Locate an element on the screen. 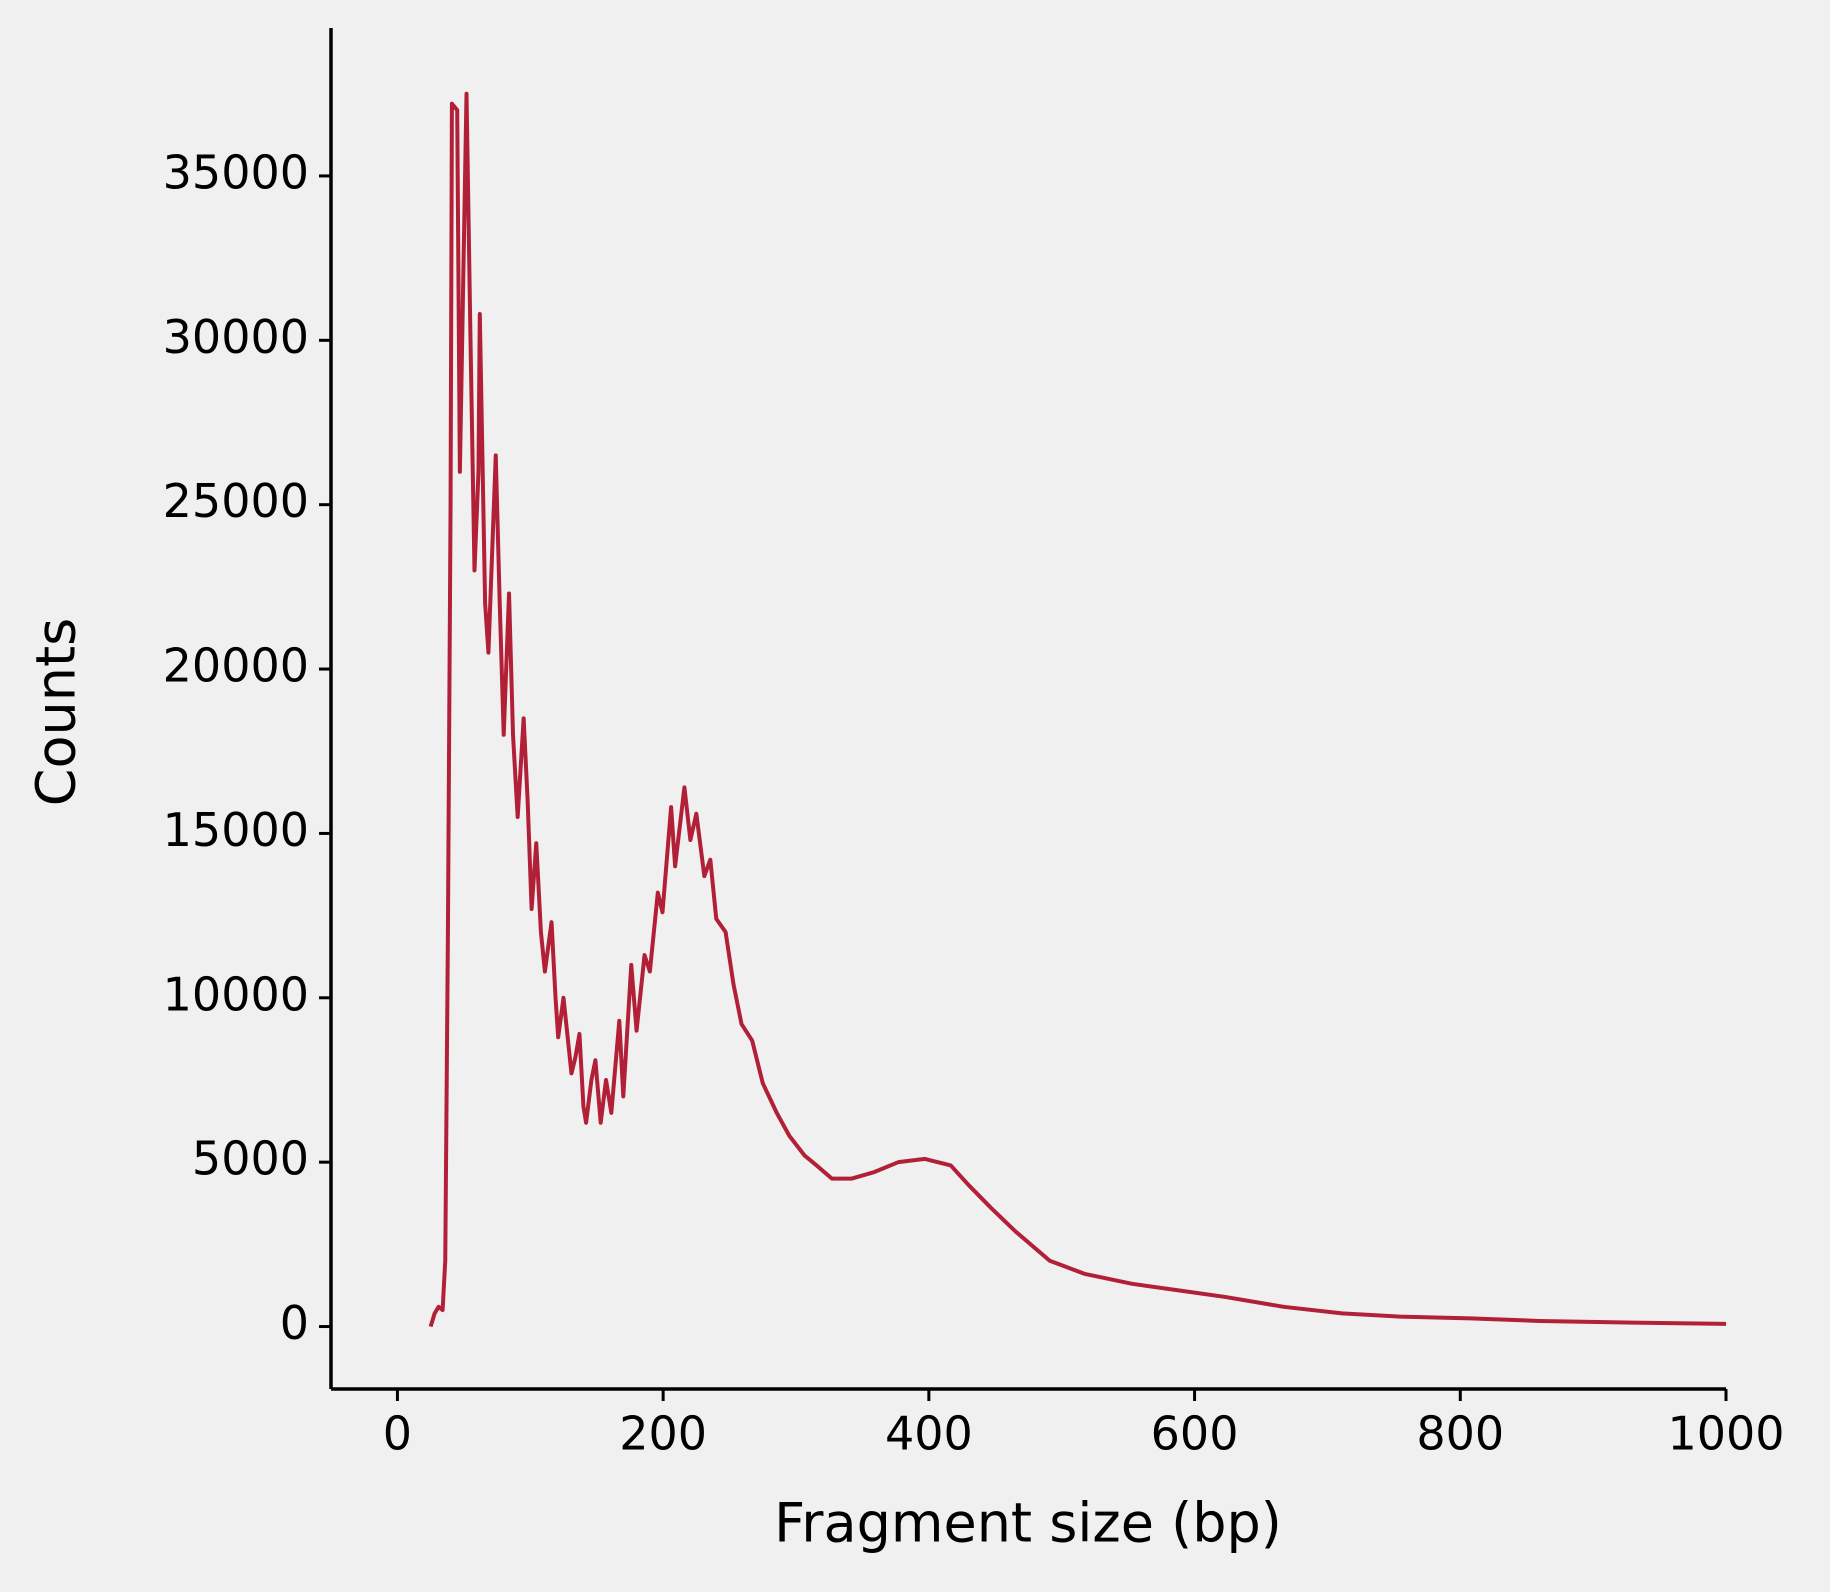 Image resolution: width=1830 pixels, height=1592 pixels. x-tick-label: 0 is located at coordinates (397, 1434).